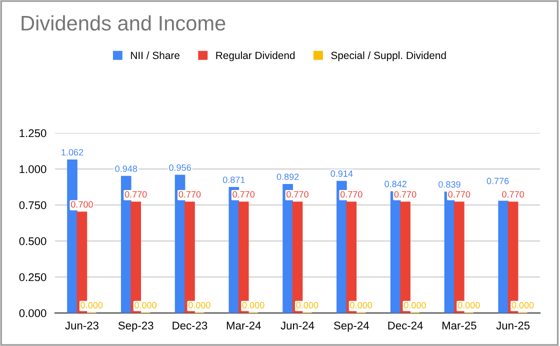  What do you see at coordinates (136, 327) in the screenshot?
I see `x-tick-label: Sep-23` at bounding box center [136, 327].